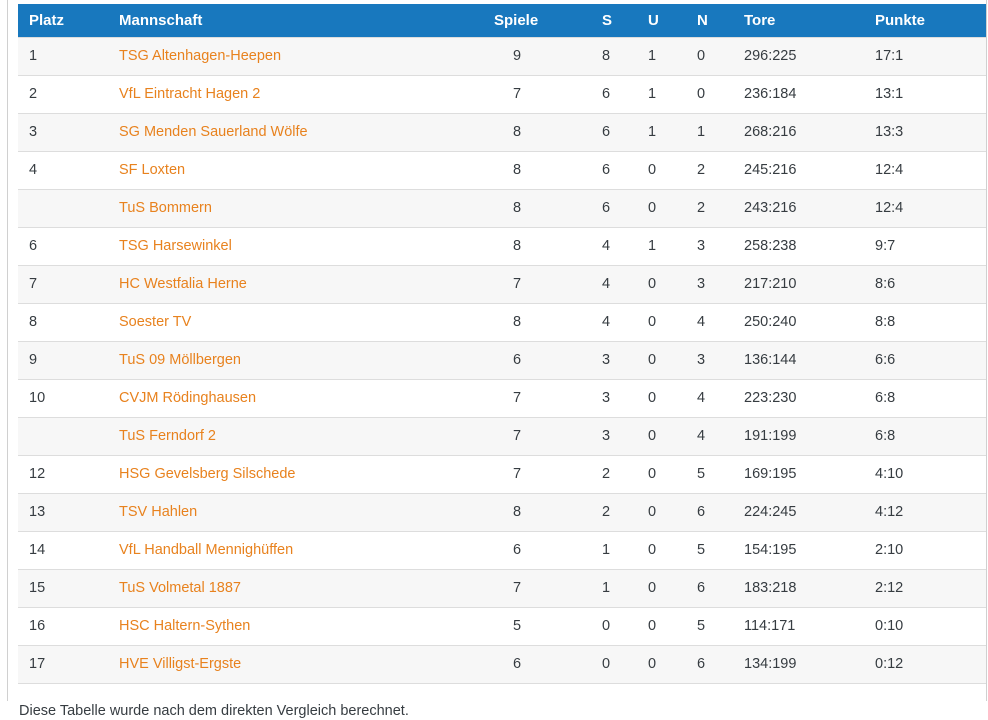 The height and width of the screenshot is (720, 988). Describe the element at coordinates (925, 246) in the screenshot. I see `punkte-cell: 9:7` at that location.